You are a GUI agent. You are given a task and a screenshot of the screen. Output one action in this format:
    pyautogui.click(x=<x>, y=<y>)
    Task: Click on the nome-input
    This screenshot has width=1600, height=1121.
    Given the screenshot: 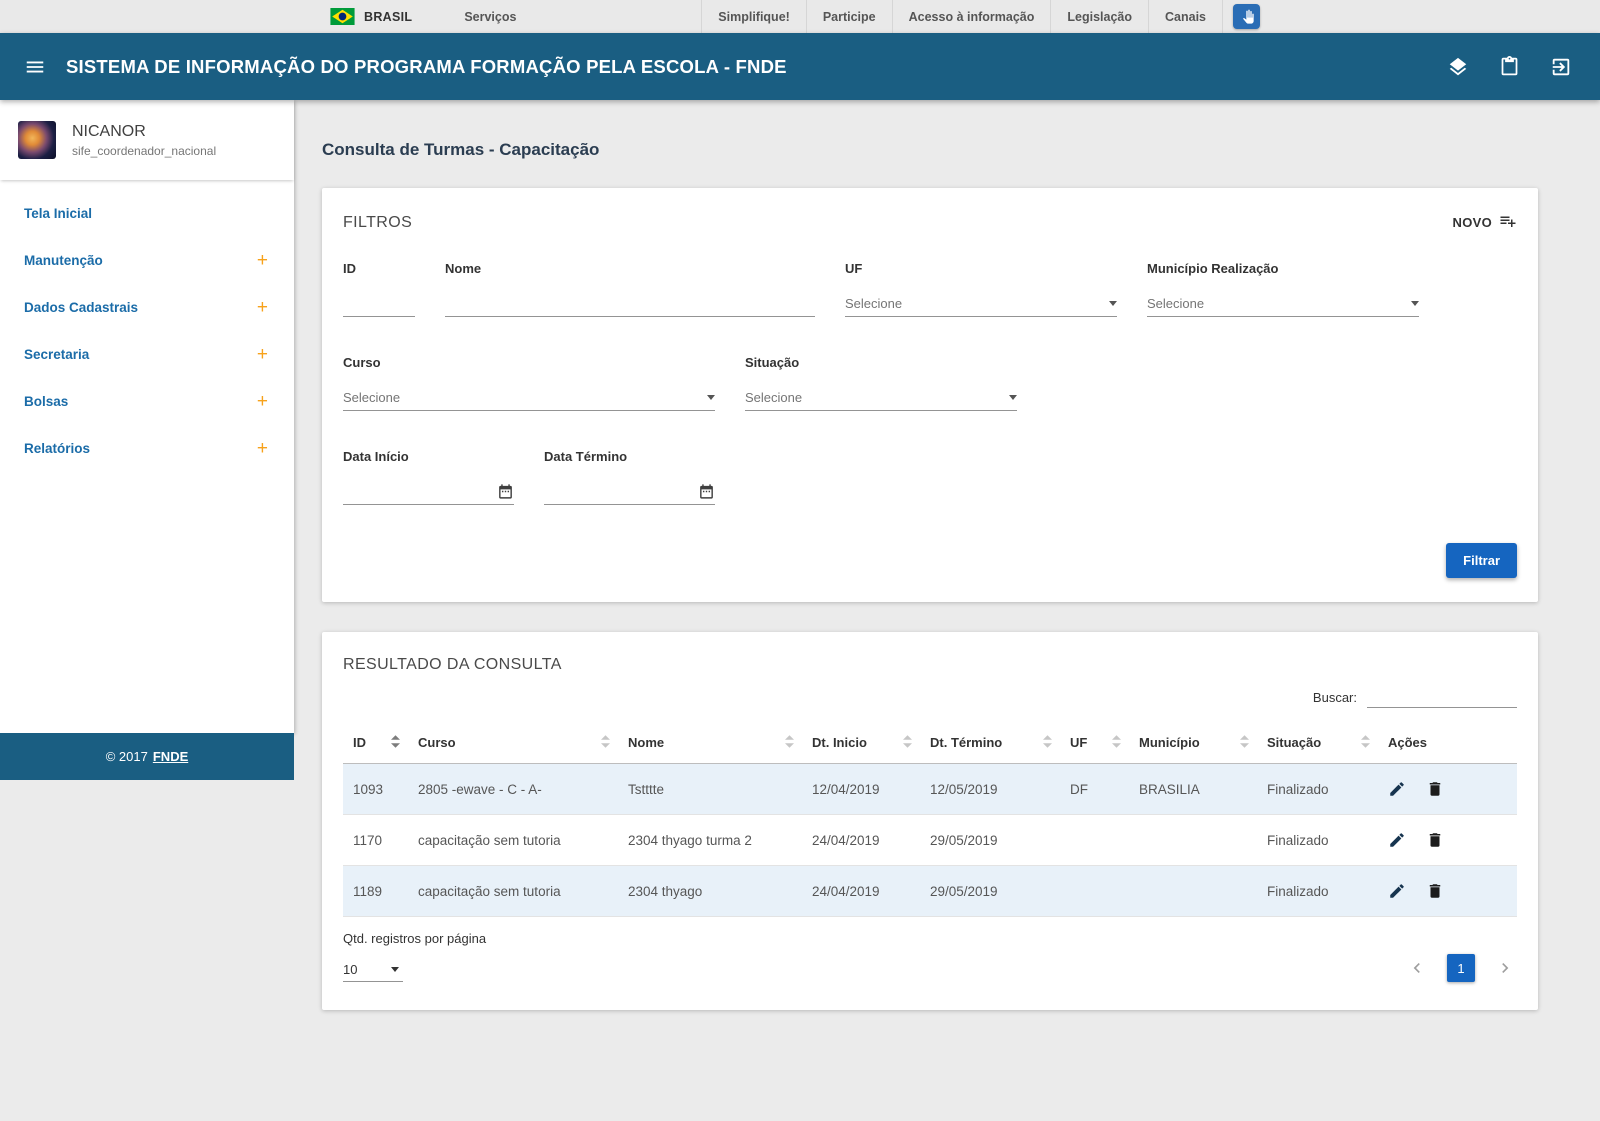 What is the action you would take?
    pyautogui.click(x=630, y=303)
    